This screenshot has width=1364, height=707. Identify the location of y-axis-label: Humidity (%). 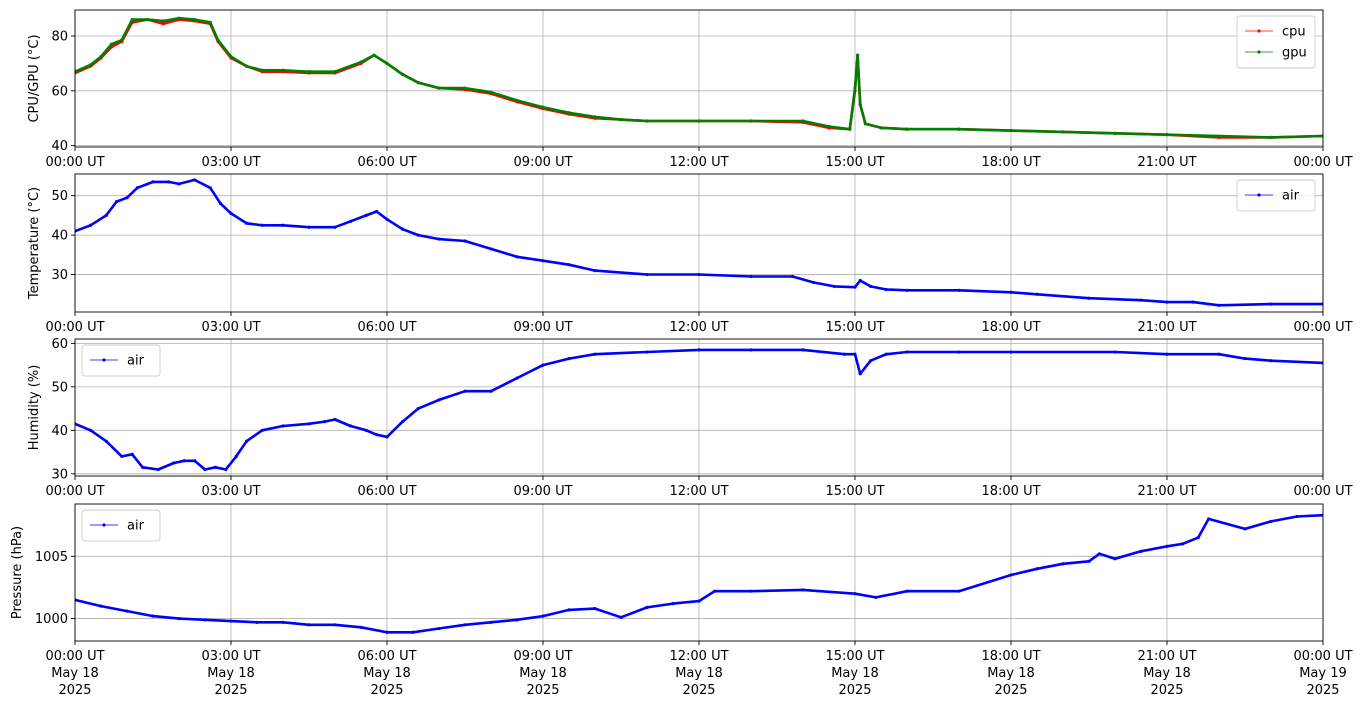
(34, 408).